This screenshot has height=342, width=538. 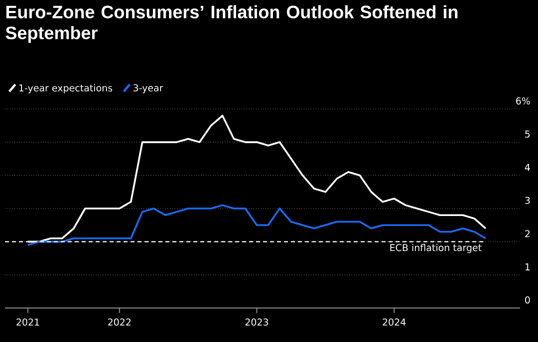 What do you see at coordinates (523, 100) in the screenshot?
I see `y-tick-label: 6%` at bounding box center [523, 100].